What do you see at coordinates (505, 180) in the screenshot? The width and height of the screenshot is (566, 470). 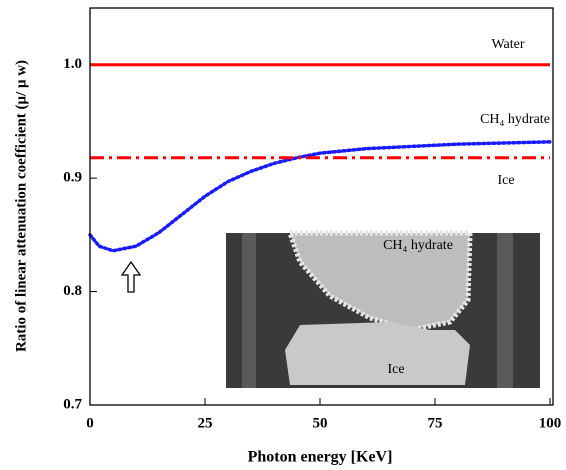 I see `series-label: Ice` at bounding box center [505, 180].